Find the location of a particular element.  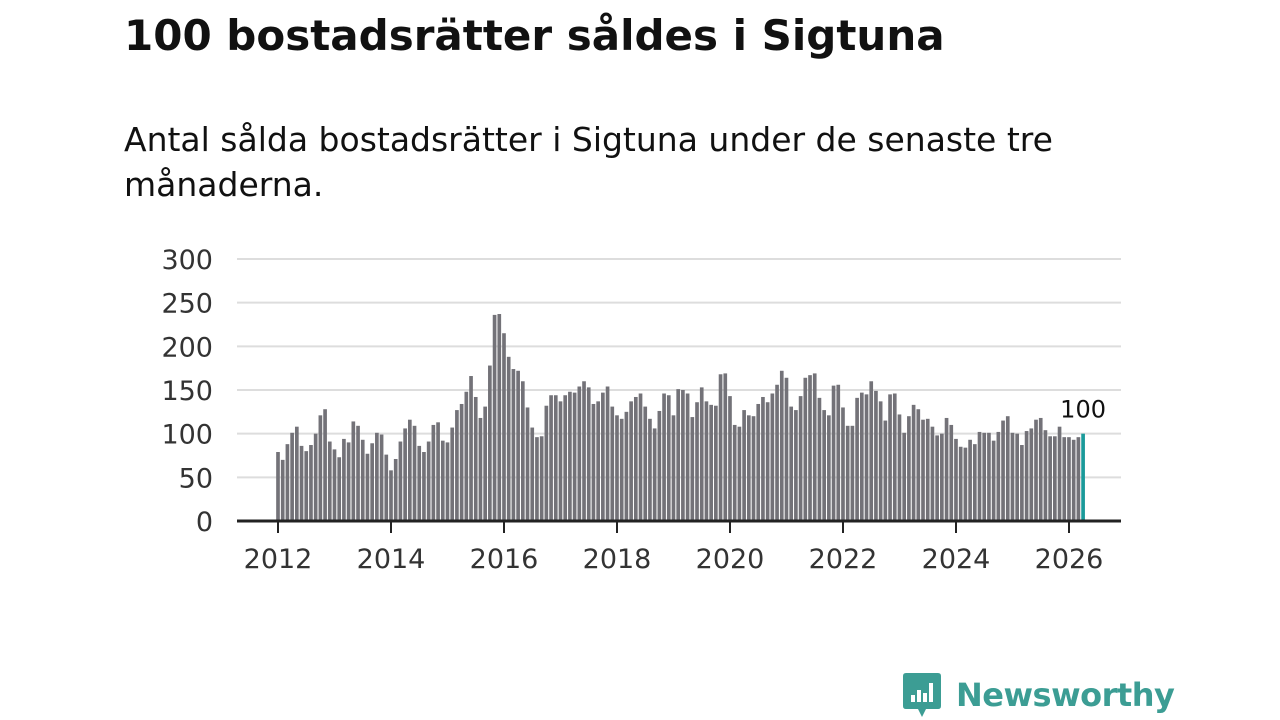

bar-highlight is located at coordinates (1083, 477).